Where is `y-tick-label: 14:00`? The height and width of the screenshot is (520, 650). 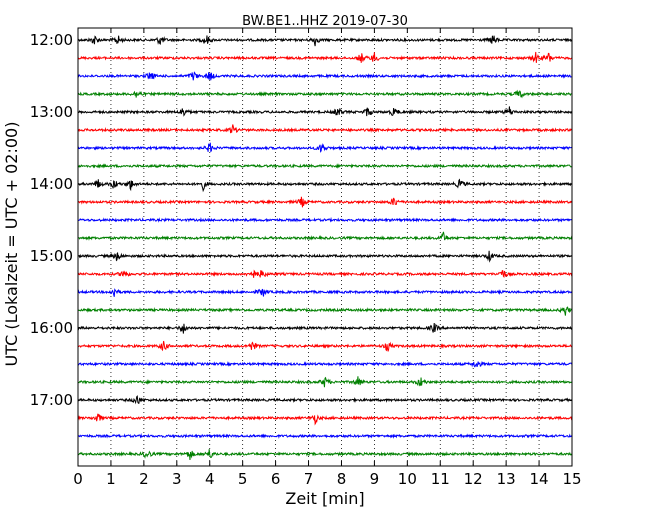 y-tick-label: 14:00 is located at coordinates (51, 184).